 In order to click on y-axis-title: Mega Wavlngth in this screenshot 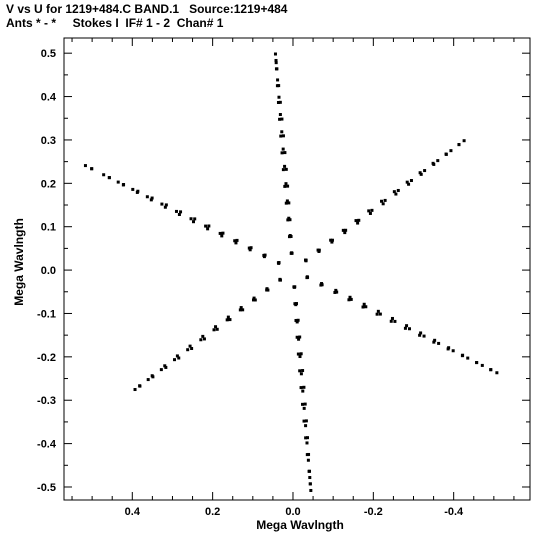, I will do `click(19, 262)`.